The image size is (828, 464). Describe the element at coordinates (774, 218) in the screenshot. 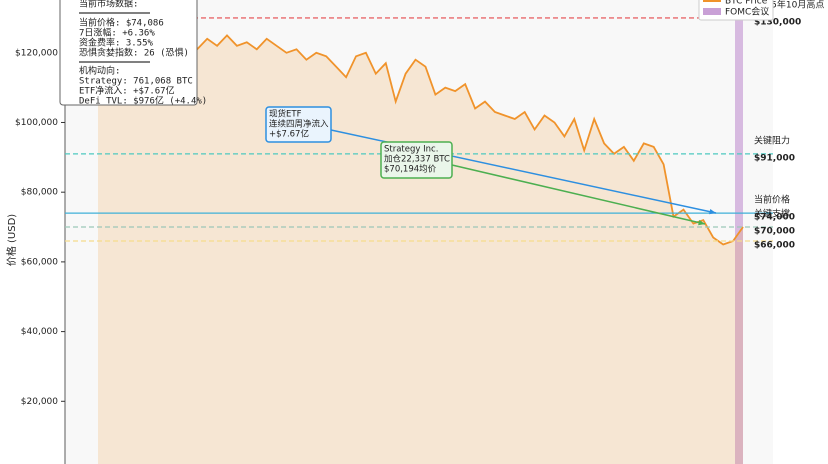

I see `reference-value: $74,000` at that location.